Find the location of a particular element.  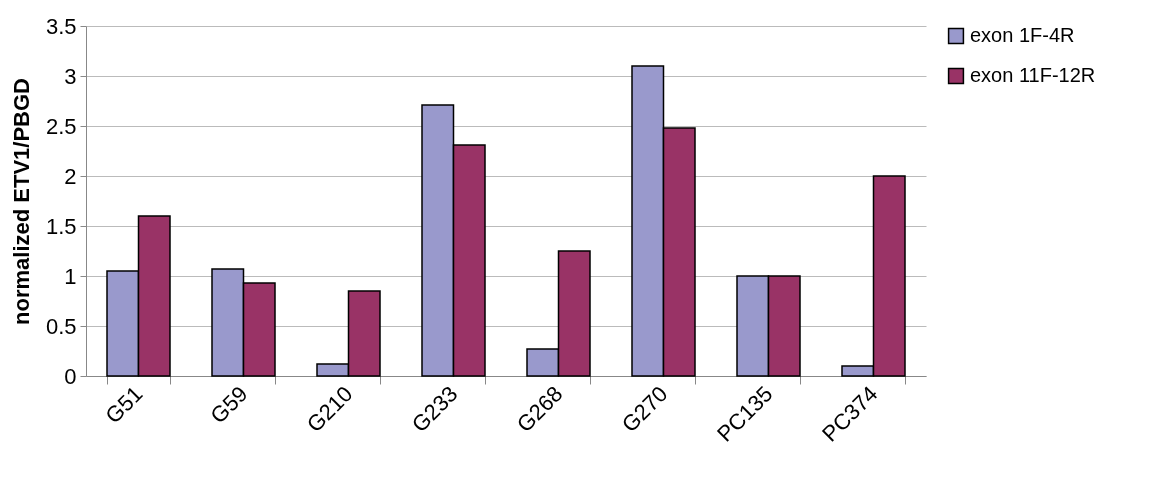

y-tick-label: 0 is located at coordinates (70, 376).